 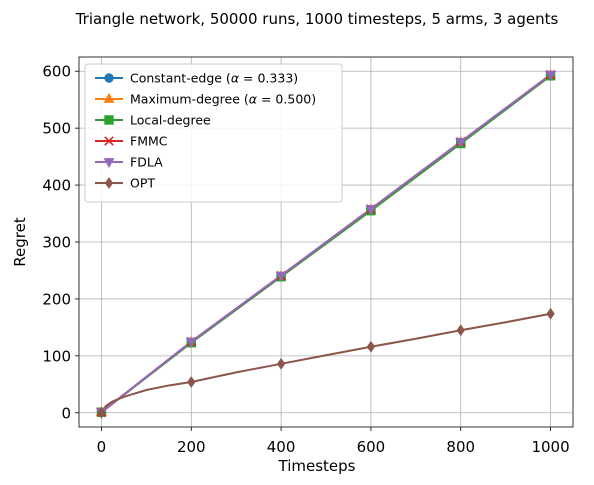 I want to click on legend-label-text: Maximum-degree (, so click(x=189, y=99).